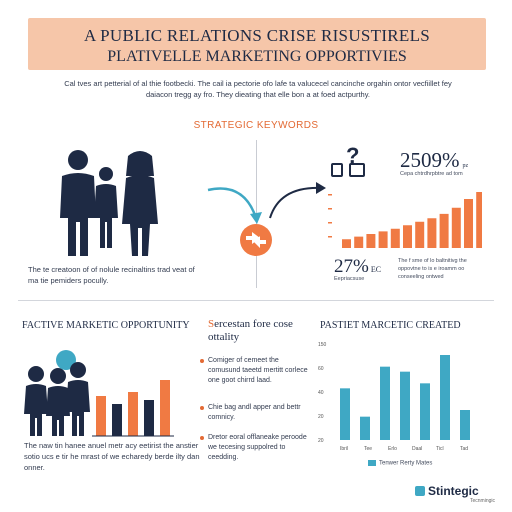 The height and width of the screenshot is (512, 512). I want to click on legend-swatch, so click(372, 463).